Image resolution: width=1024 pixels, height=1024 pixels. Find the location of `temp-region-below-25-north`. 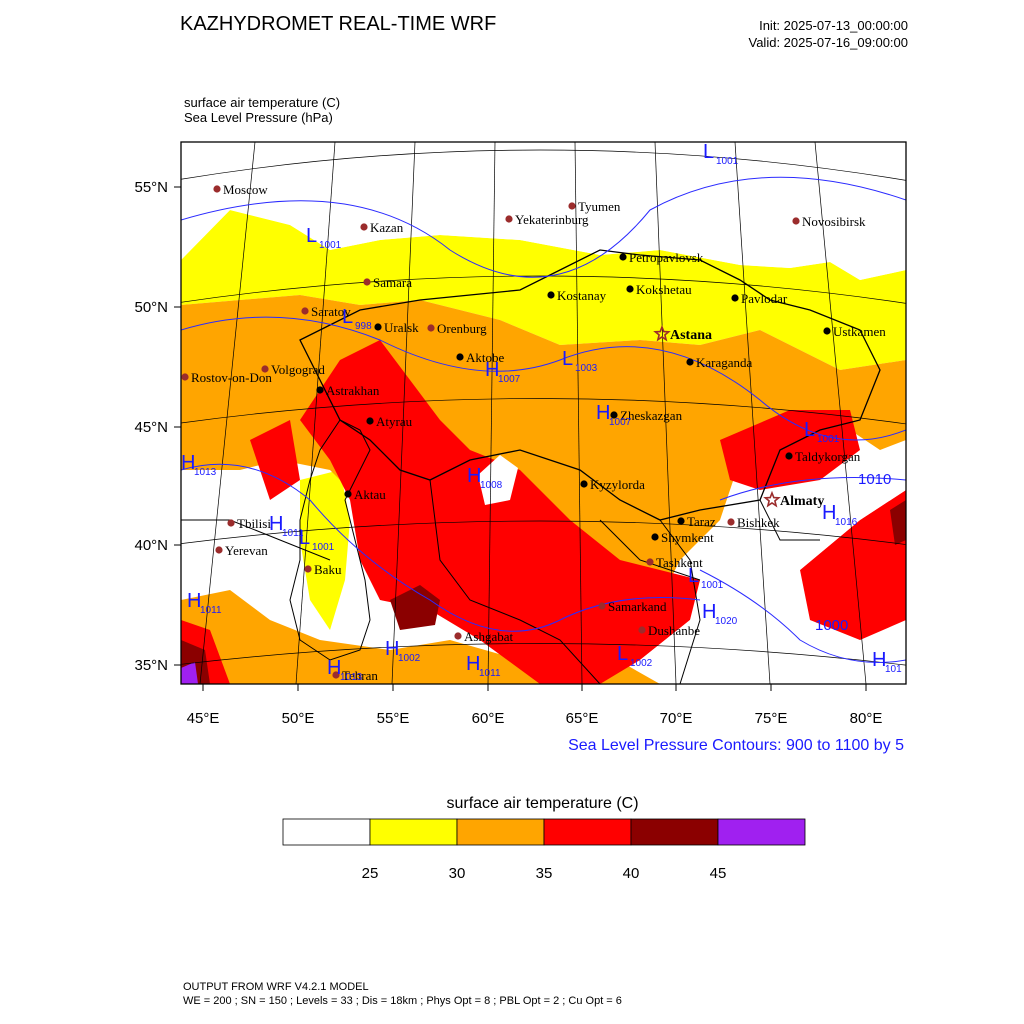

temp-region-below-25-north is located at coordinates (543, 211).